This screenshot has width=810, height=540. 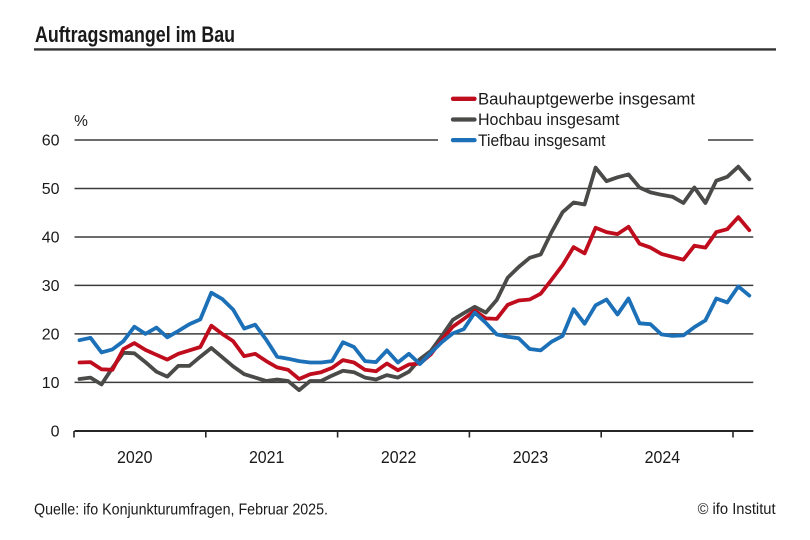 What do you see at coordinates (51, 238) in the screenshot?
I see `svg-text: 40` at bounding box center [51, 238].